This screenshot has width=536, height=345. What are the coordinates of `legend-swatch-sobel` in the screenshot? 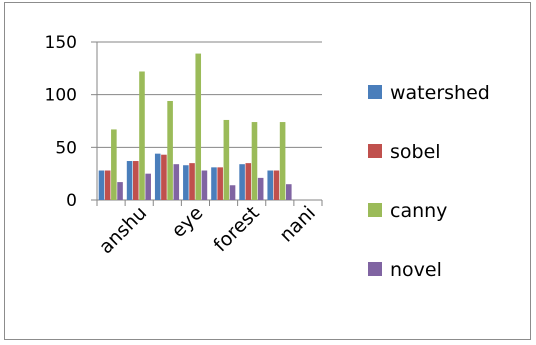 It's located at (375, 151).